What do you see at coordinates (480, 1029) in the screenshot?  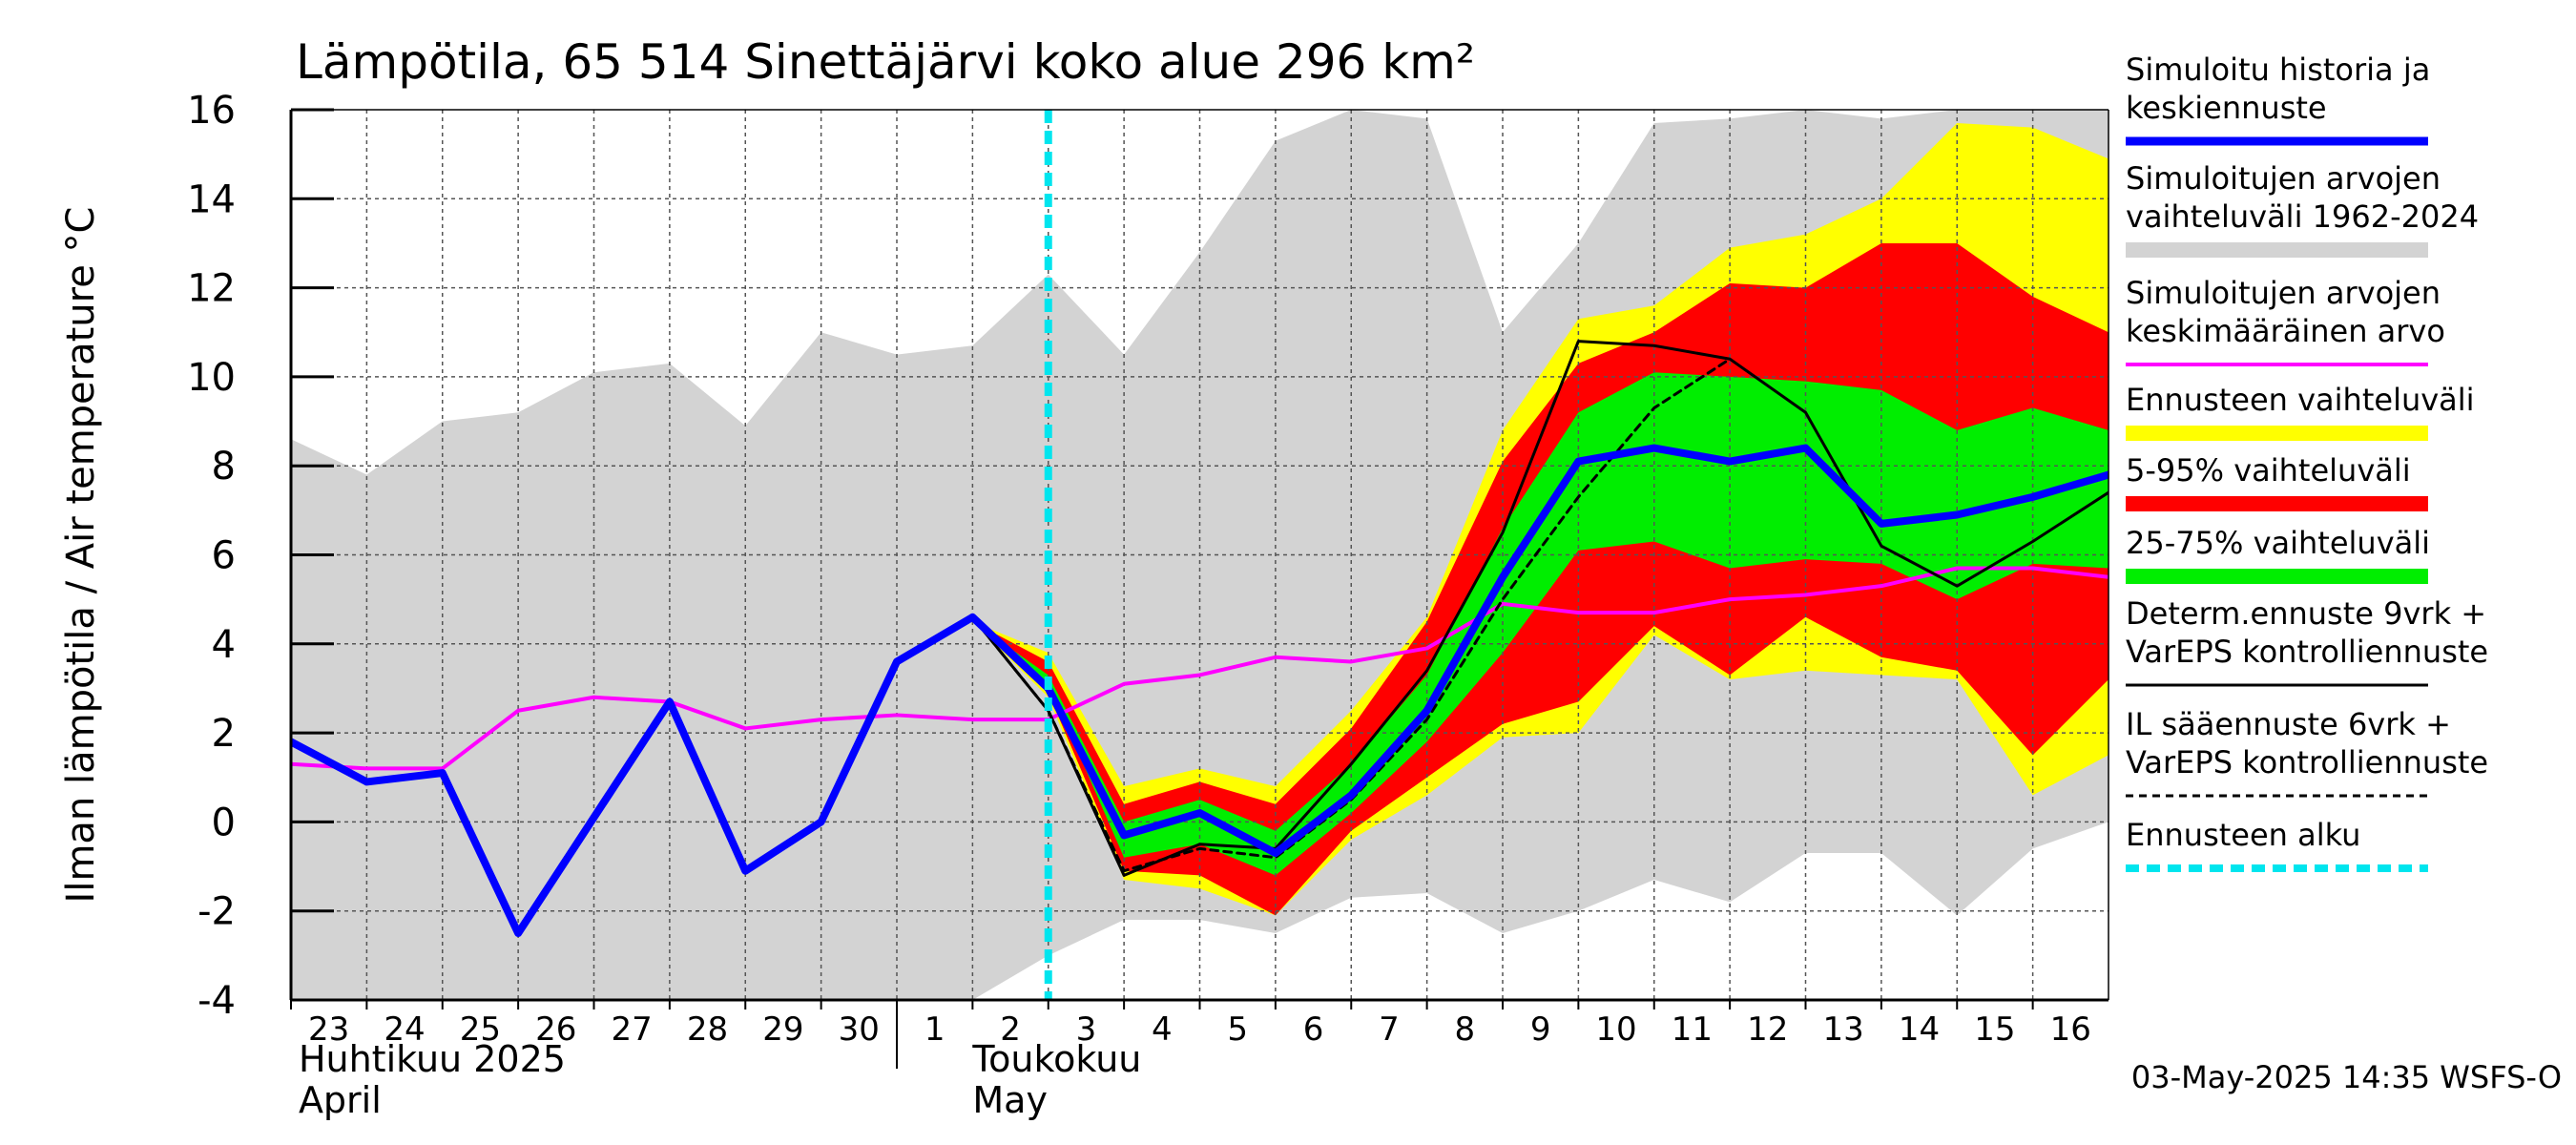 I see `x-tick-label: 25` at bounding box center [480, 1029].